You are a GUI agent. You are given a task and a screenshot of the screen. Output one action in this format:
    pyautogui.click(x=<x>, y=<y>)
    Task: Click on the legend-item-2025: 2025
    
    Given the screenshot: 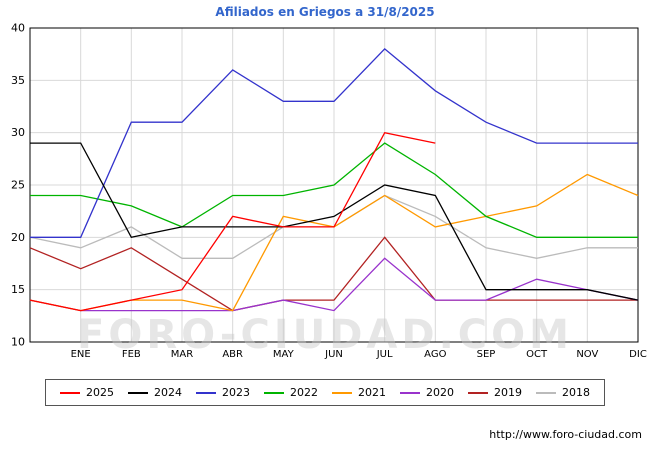 What is the action you would take?
    pyautogui.click(x=87, y=392)
    